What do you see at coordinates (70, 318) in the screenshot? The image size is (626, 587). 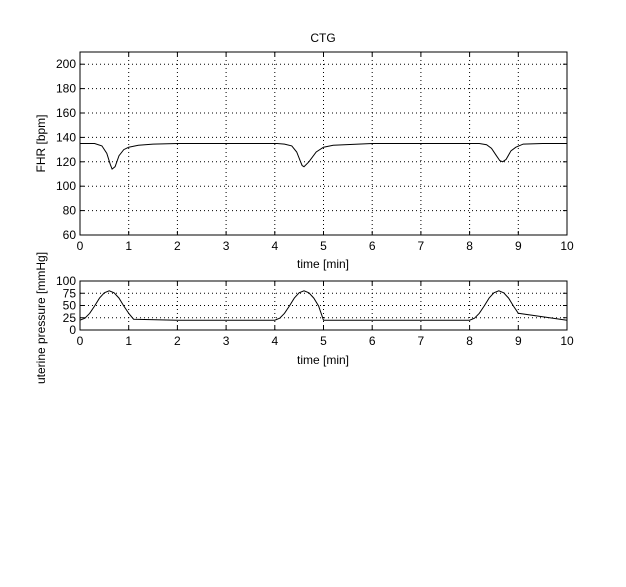 I see `y-tick-label: 25` at bounding box center [70, 318].